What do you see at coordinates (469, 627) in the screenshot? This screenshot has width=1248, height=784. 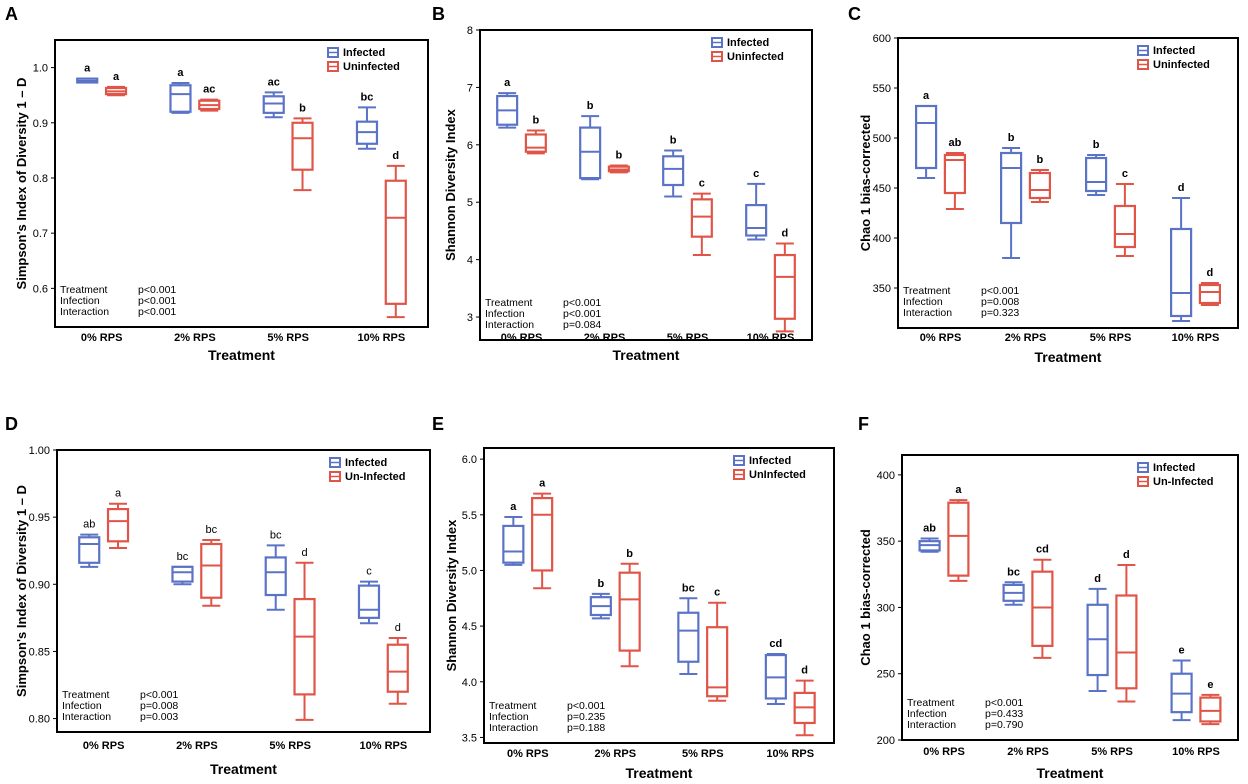 I see `y-tick-label: 4.5` at bounding box center [469, 627].